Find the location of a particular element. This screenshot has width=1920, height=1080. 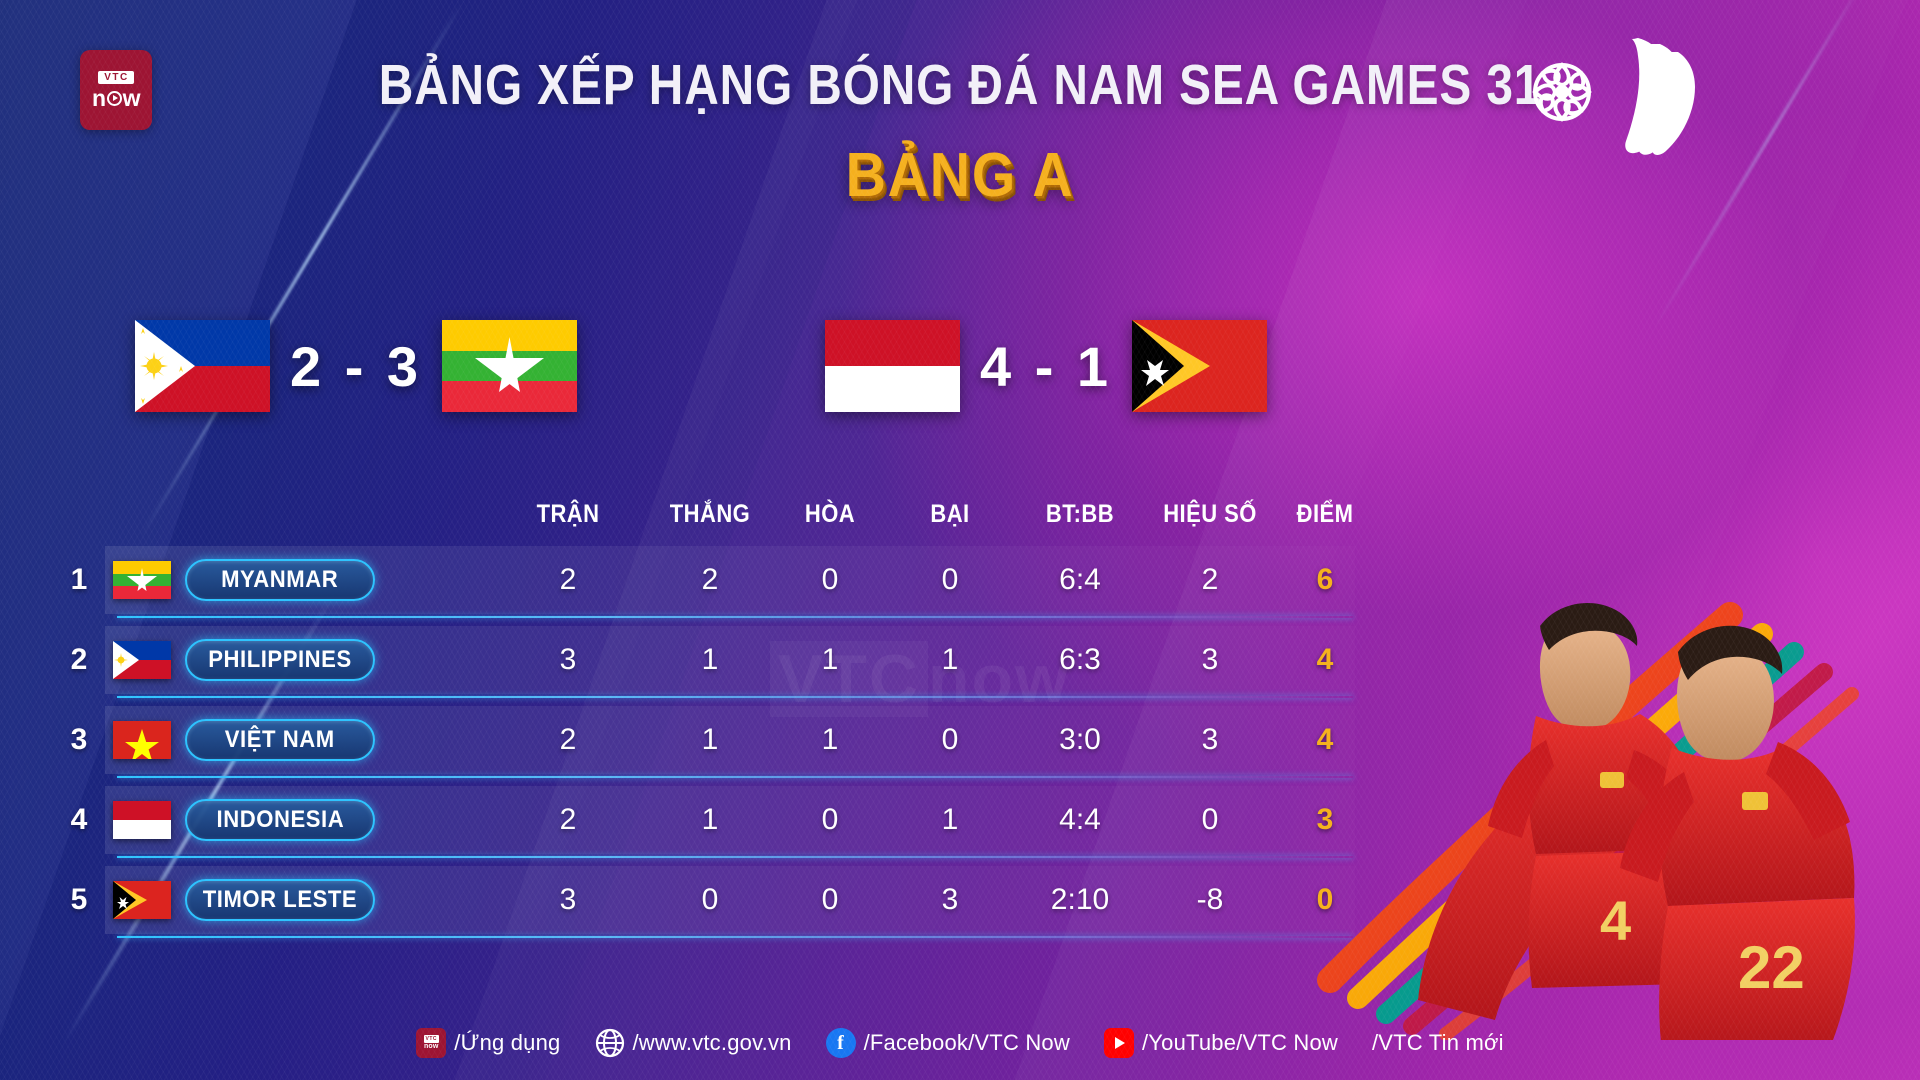

row-rank: 4 is located at coordinates (79, 819).